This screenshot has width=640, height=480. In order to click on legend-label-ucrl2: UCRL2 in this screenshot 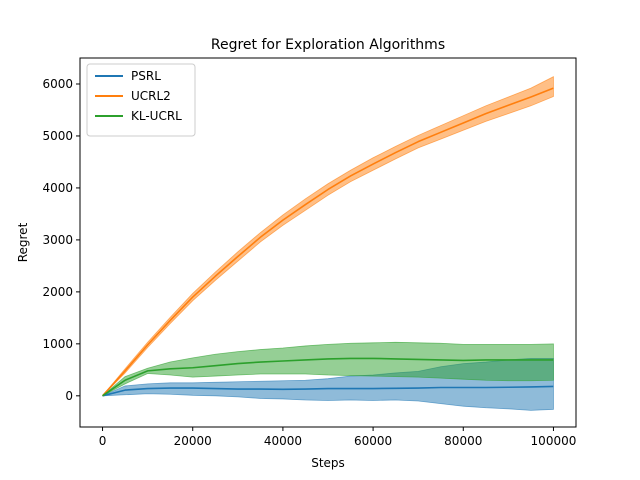, I will do `click(151, 96)`.